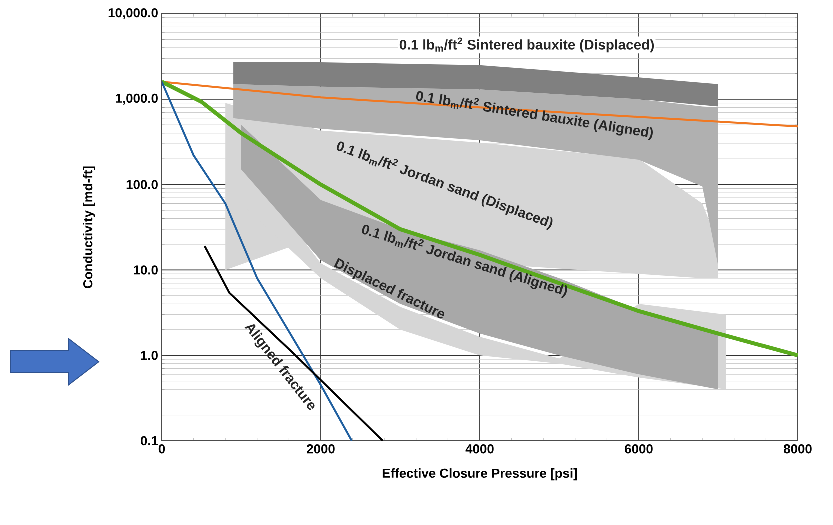 This screenshot has height=525, width=833. I want to click on x-tick-label: 6000, so click(639, 449).